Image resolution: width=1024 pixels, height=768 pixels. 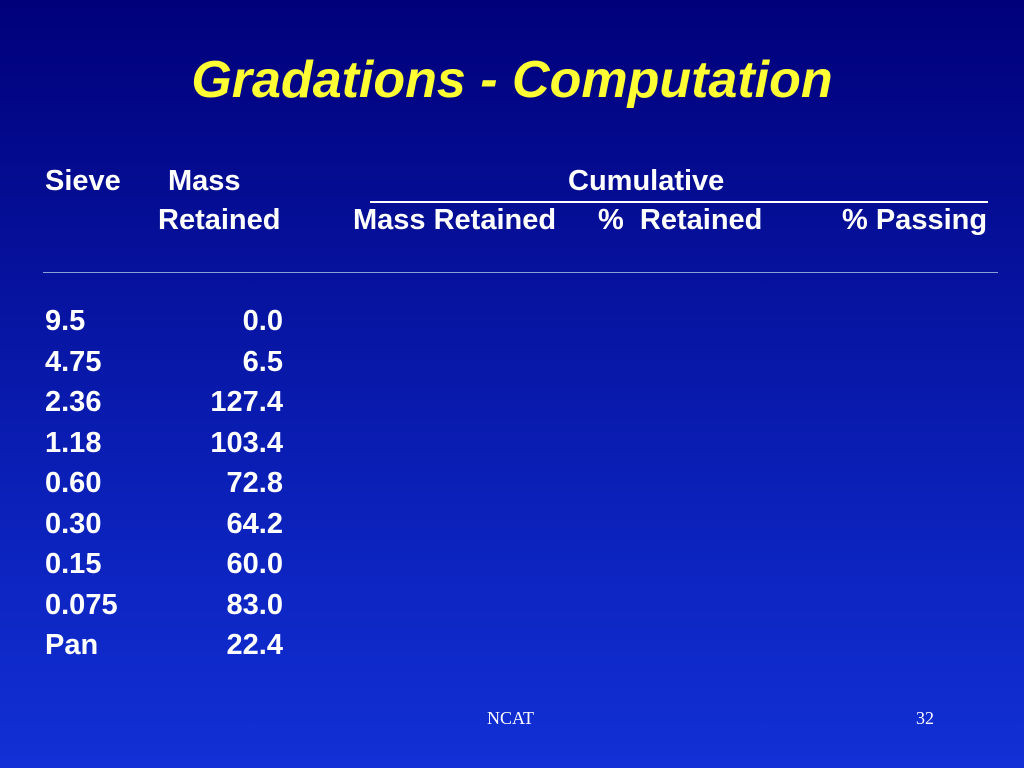 What do you see at coordinates (219, 220) in the screenshot?
I see `header-retained: Retained` at bounding box center [219, 220].